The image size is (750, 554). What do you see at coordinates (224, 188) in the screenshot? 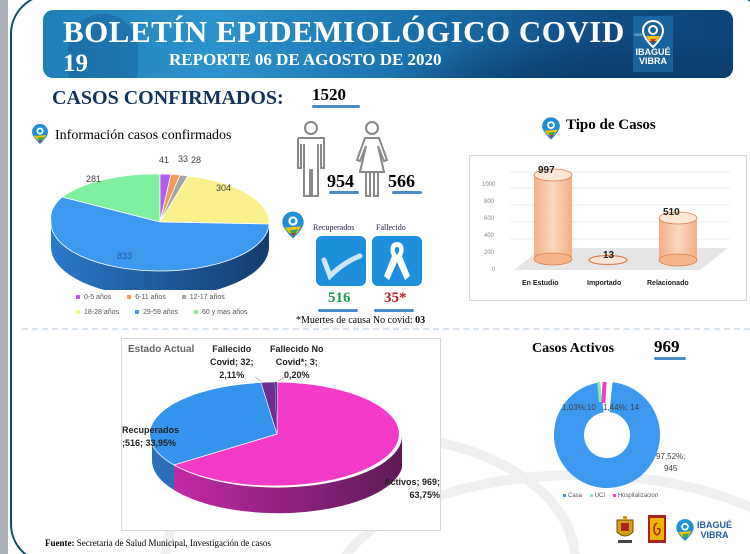
I see `pie-label-18-28: 304` at bounding box center [224, 188].